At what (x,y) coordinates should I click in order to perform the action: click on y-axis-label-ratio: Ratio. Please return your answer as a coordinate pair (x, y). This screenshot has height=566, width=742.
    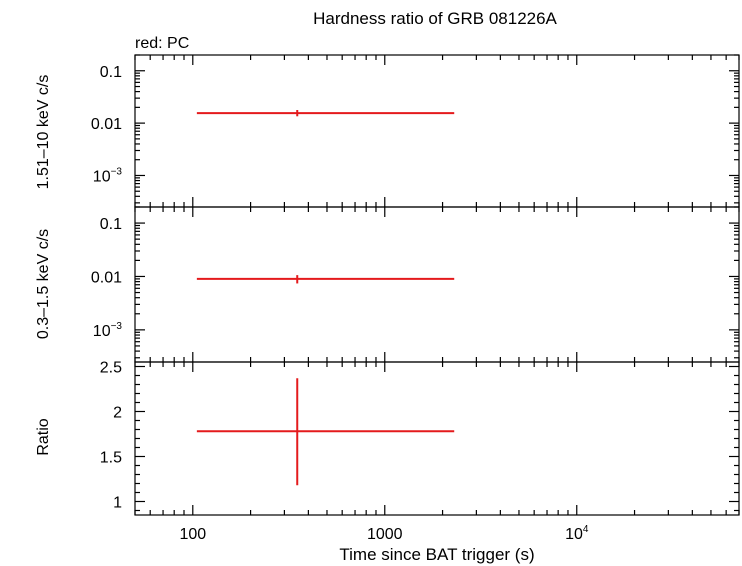
    Looking at the image, I should click on (43, 436).